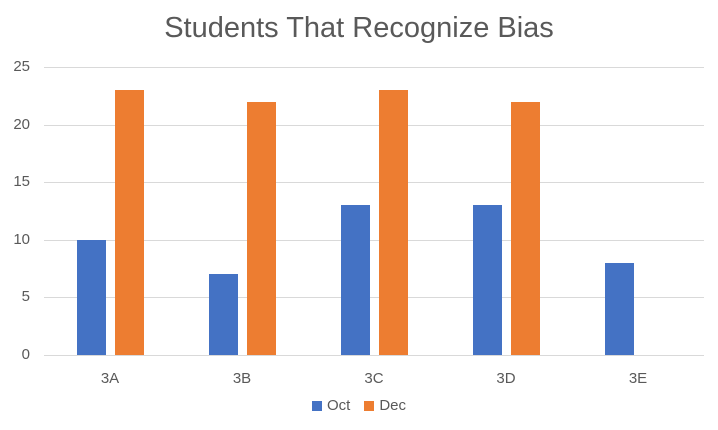 The width and height of the screenshot is (718, 430). Describe the element at coordinates (374, 378) in the screenshot. I see `x-tick-label: 3C` at that location.